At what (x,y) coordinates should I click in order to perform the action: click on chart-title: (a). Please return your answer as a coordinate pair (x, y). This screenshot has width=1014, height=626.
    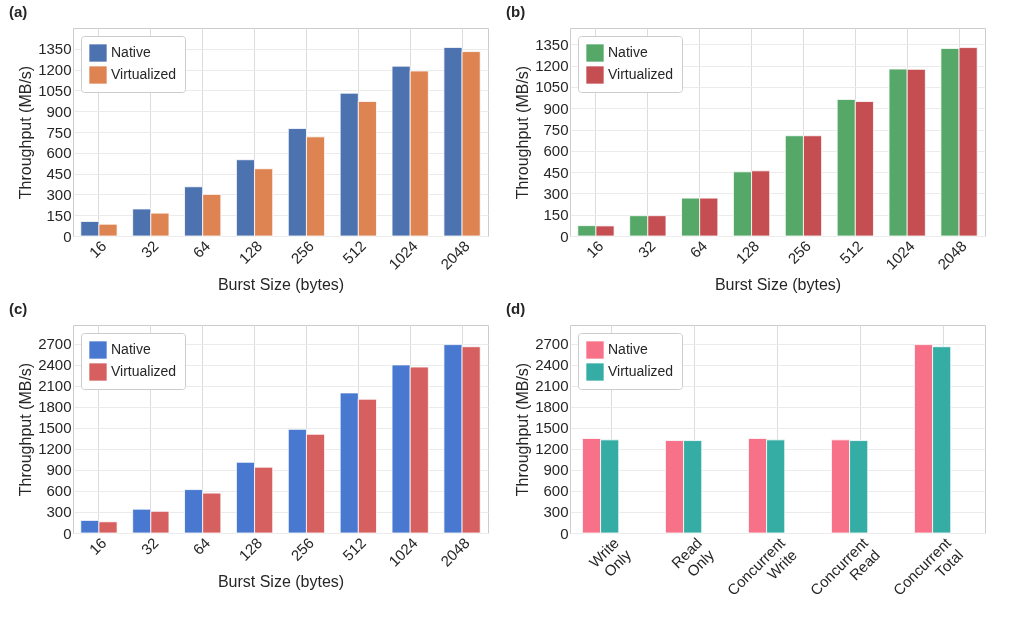
    Looking at the image, I should click on (18, 11).